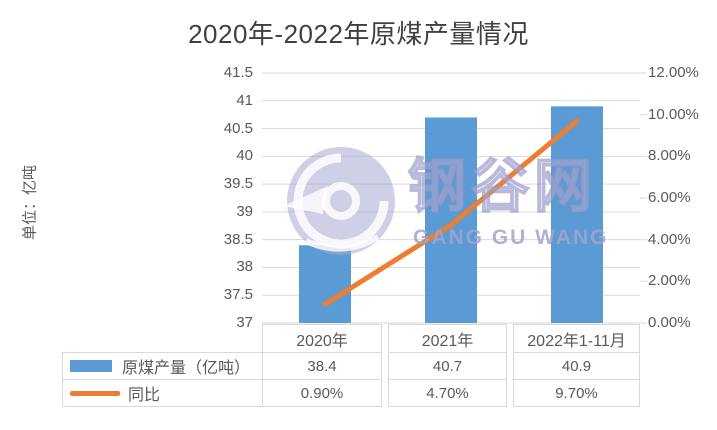 The width and height of the screenshot is (717, 430). What do you see at coordinates (325, 284) in the screenshot?
I see `bar-2020年` at bounding box center [325, 284].